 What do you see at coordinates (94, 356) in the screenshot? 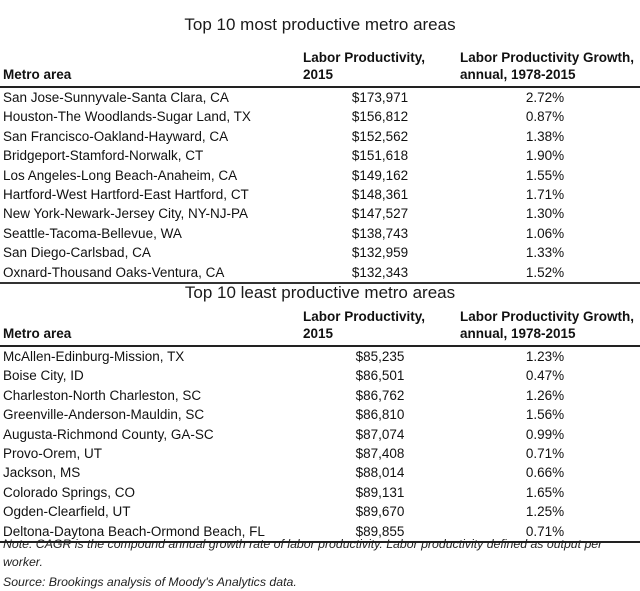
I see `metro-cell: McAllen-Edinburg-Mission, TX` at bounding box center [94, 356].